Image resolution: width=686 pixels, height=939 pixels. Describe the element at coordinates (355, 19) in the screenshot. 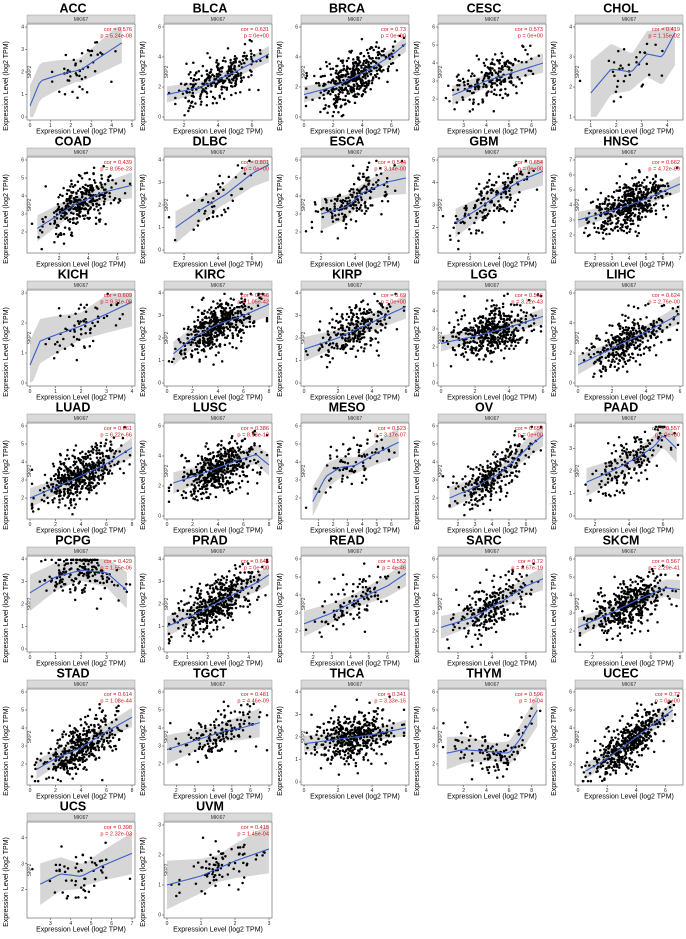

I see `facet-strip` at that location.